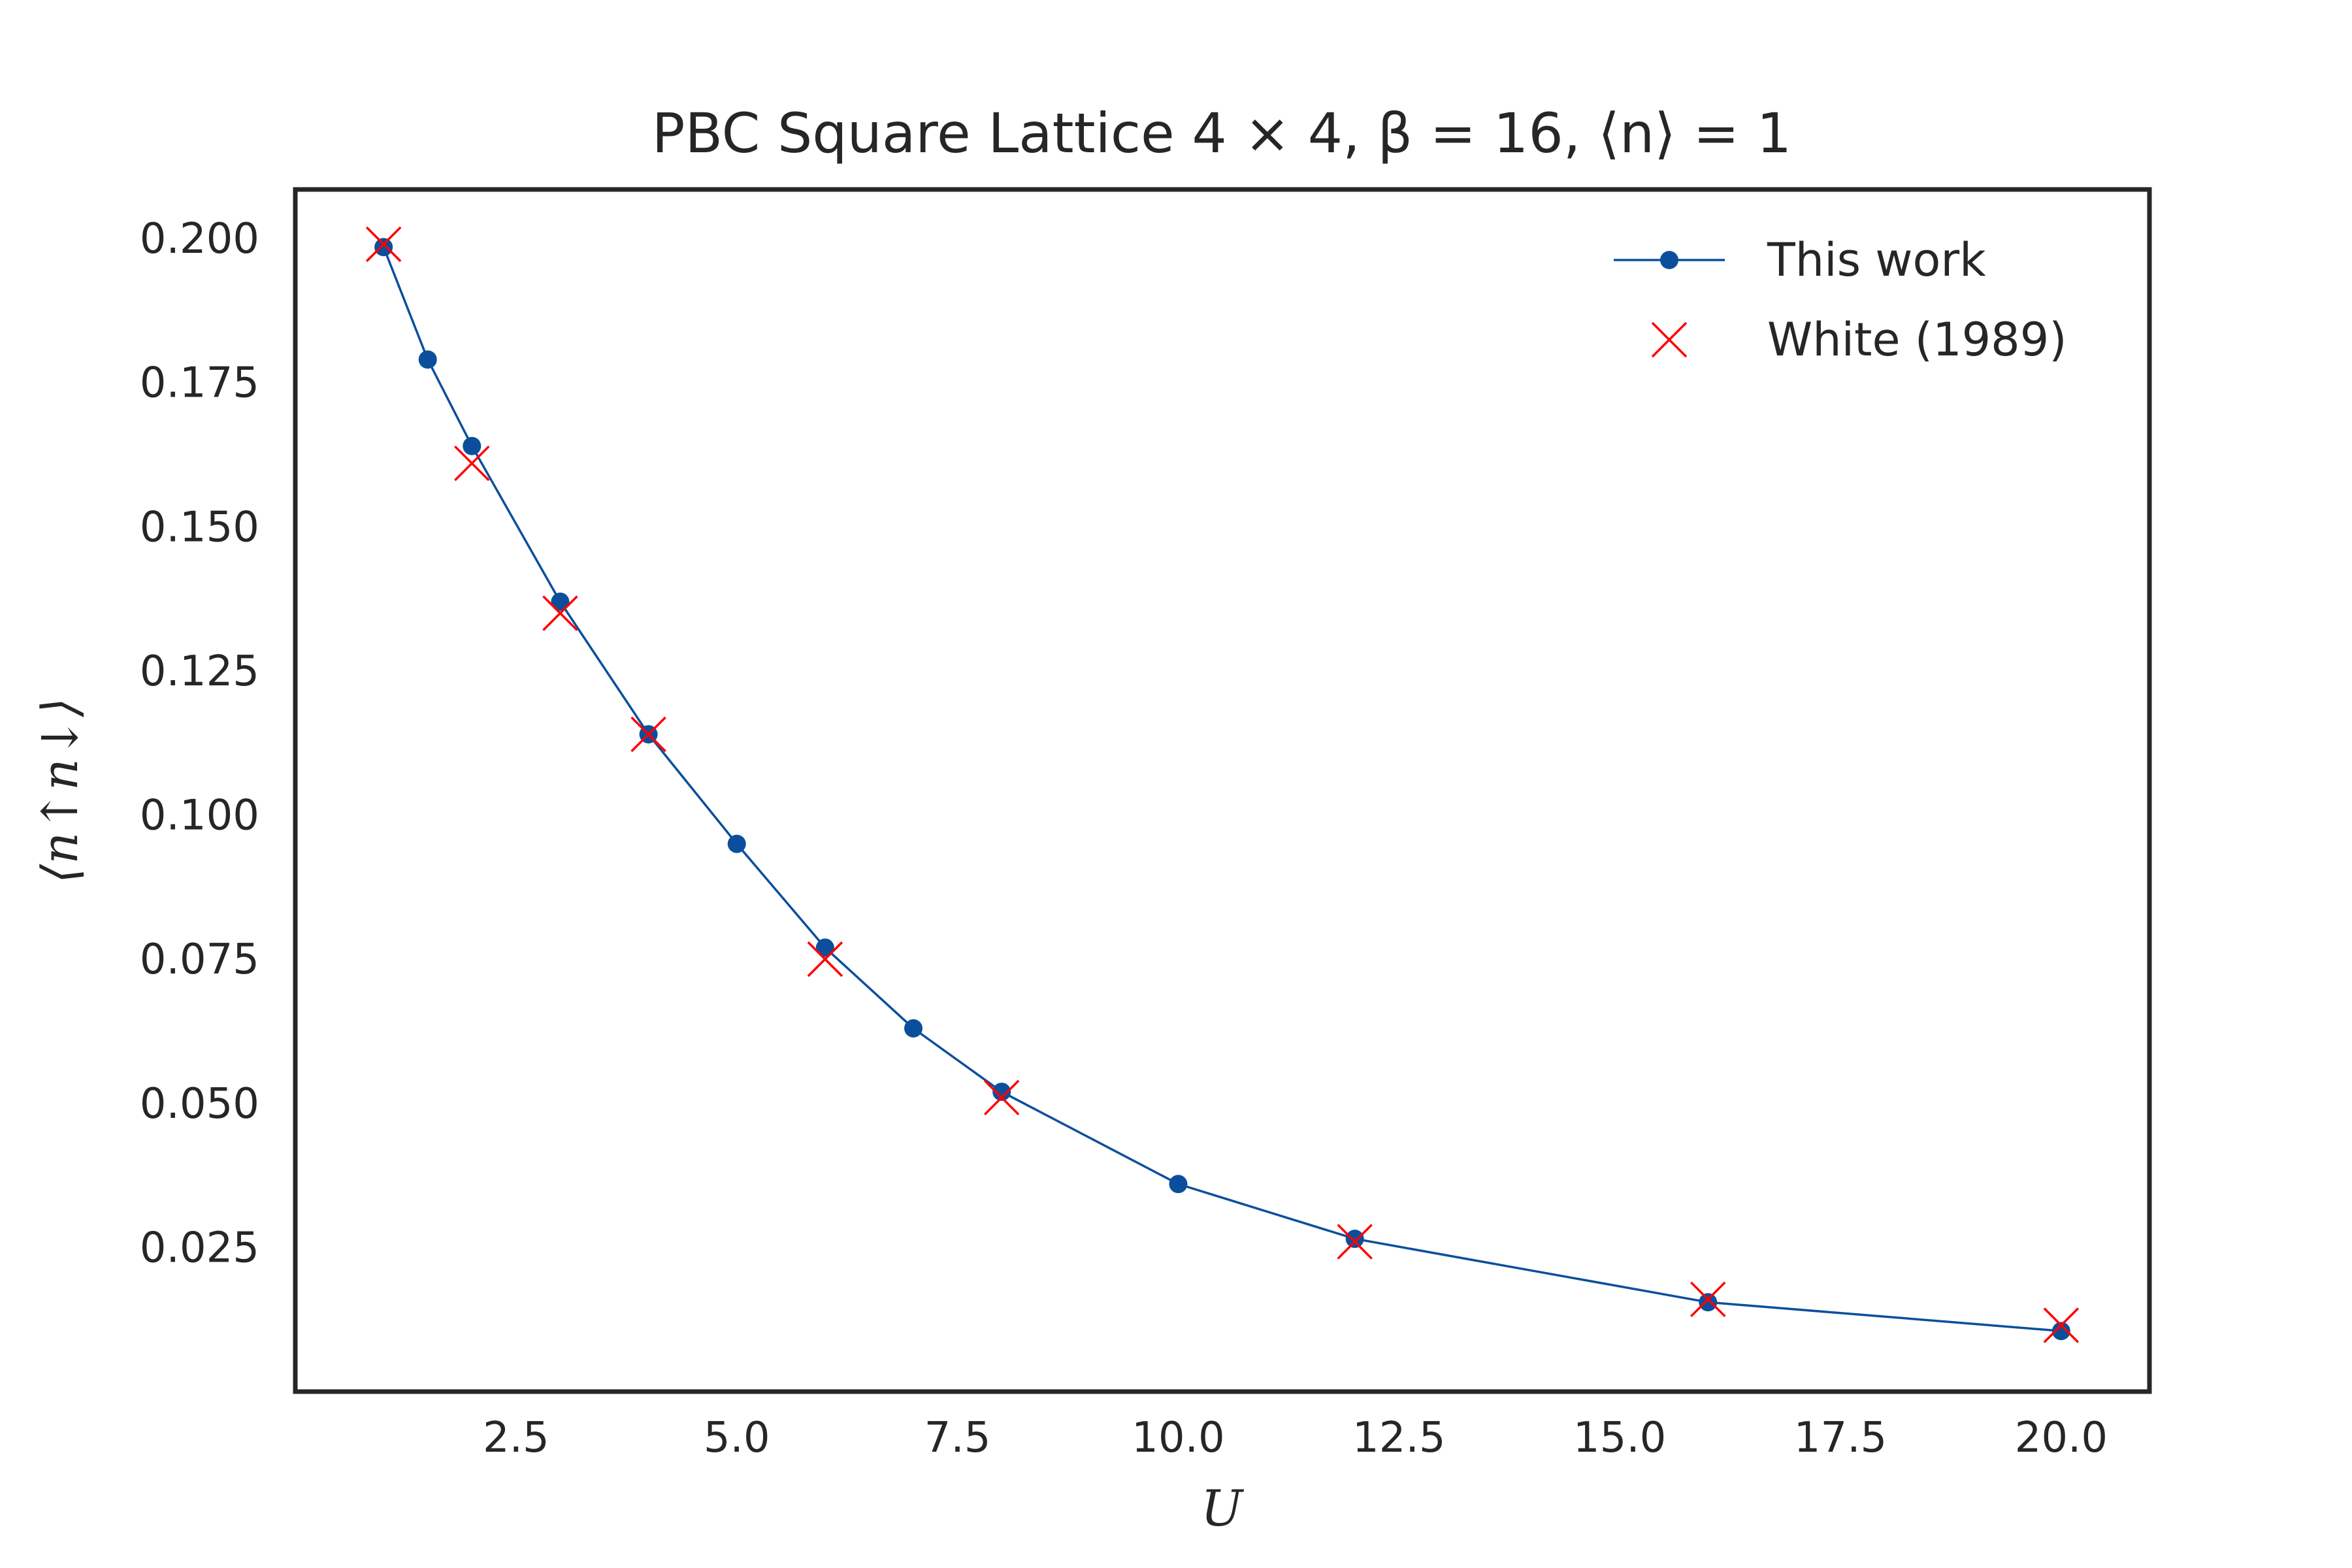 Image resolution: width=2352 pixels, height=1568 pixels. Describe the element at coordinates (1917, 340) in the screenshot. I see `legend-label-white-1989: White (1989)` at that location.